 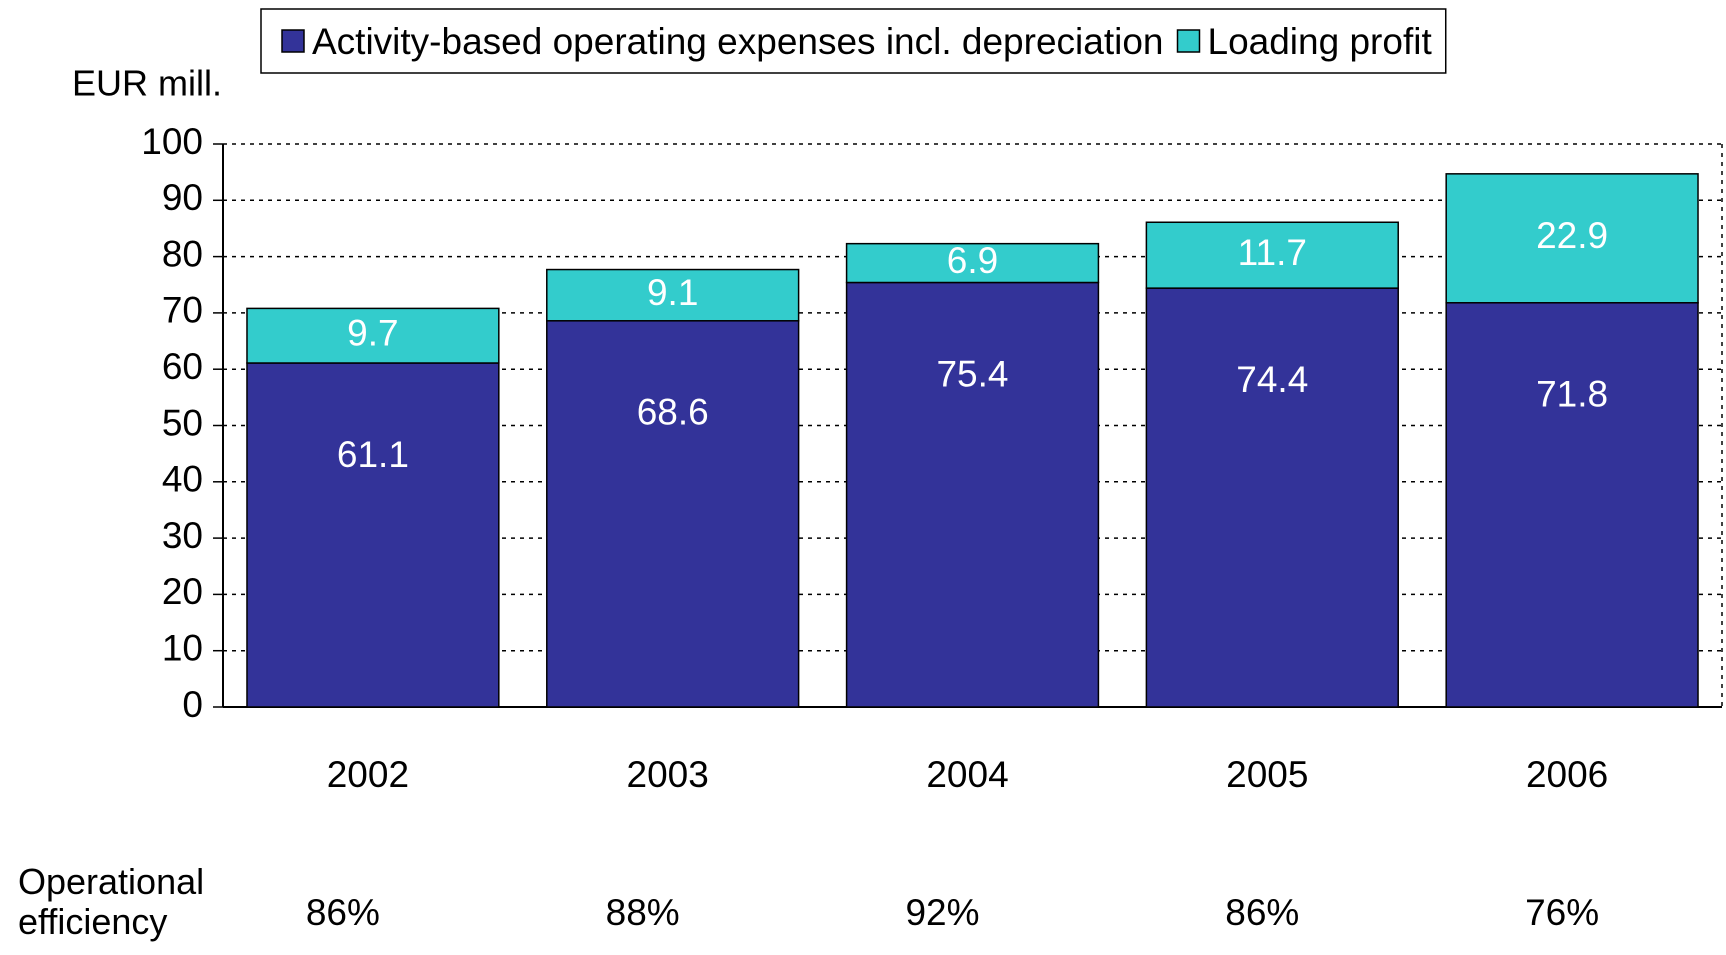 I want to click on legend-label: Loading profit, so click(x=1320, y=41).